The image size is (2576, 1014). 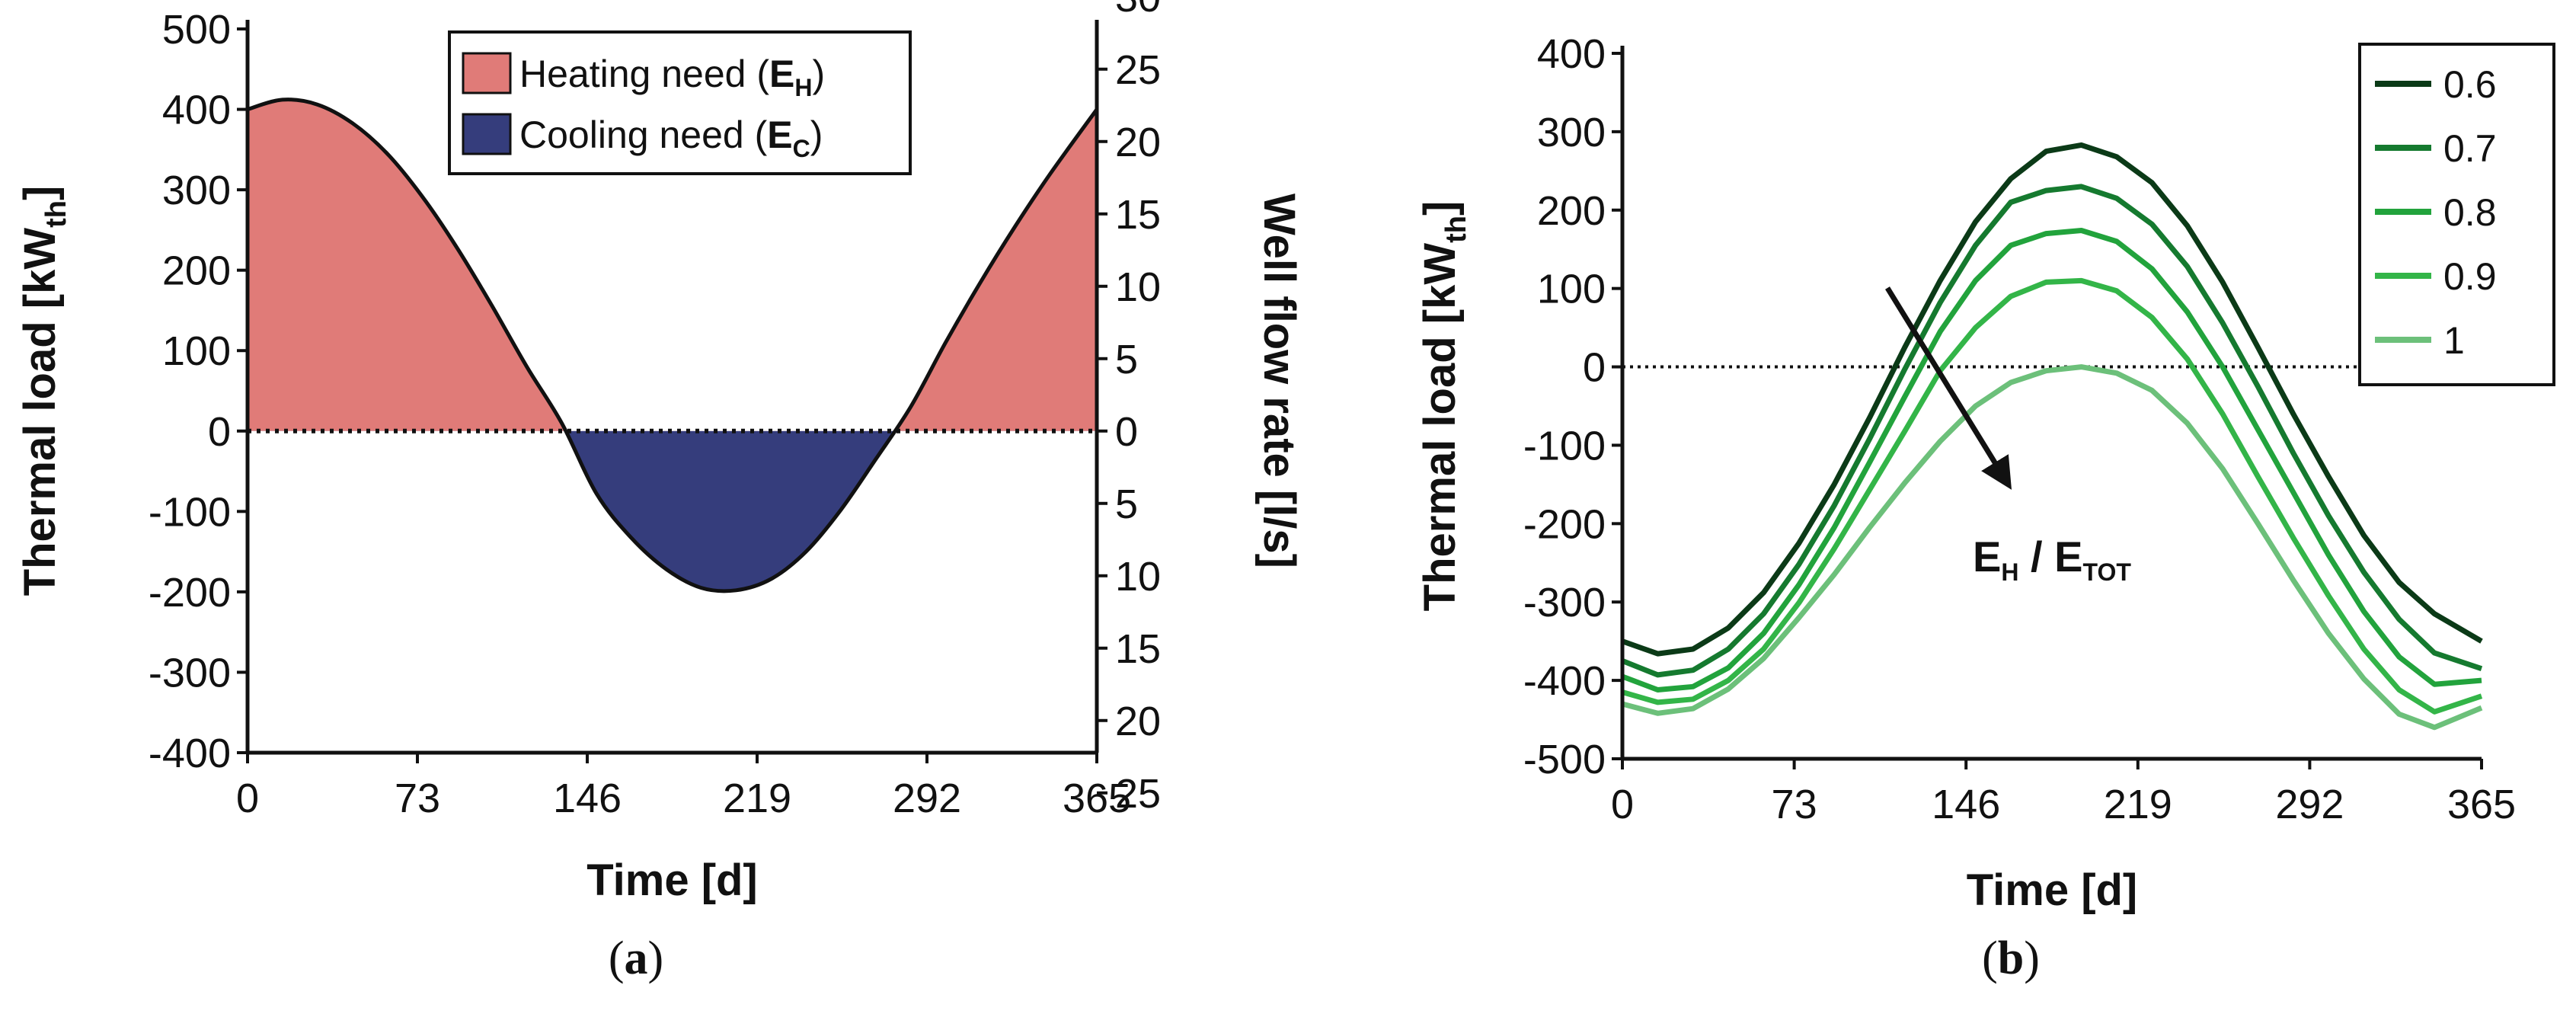 What do you see at coordinates (2032, 958) in the screenshot?
I see `panel-label-b-close: )` at bounding box center [2032, 958].